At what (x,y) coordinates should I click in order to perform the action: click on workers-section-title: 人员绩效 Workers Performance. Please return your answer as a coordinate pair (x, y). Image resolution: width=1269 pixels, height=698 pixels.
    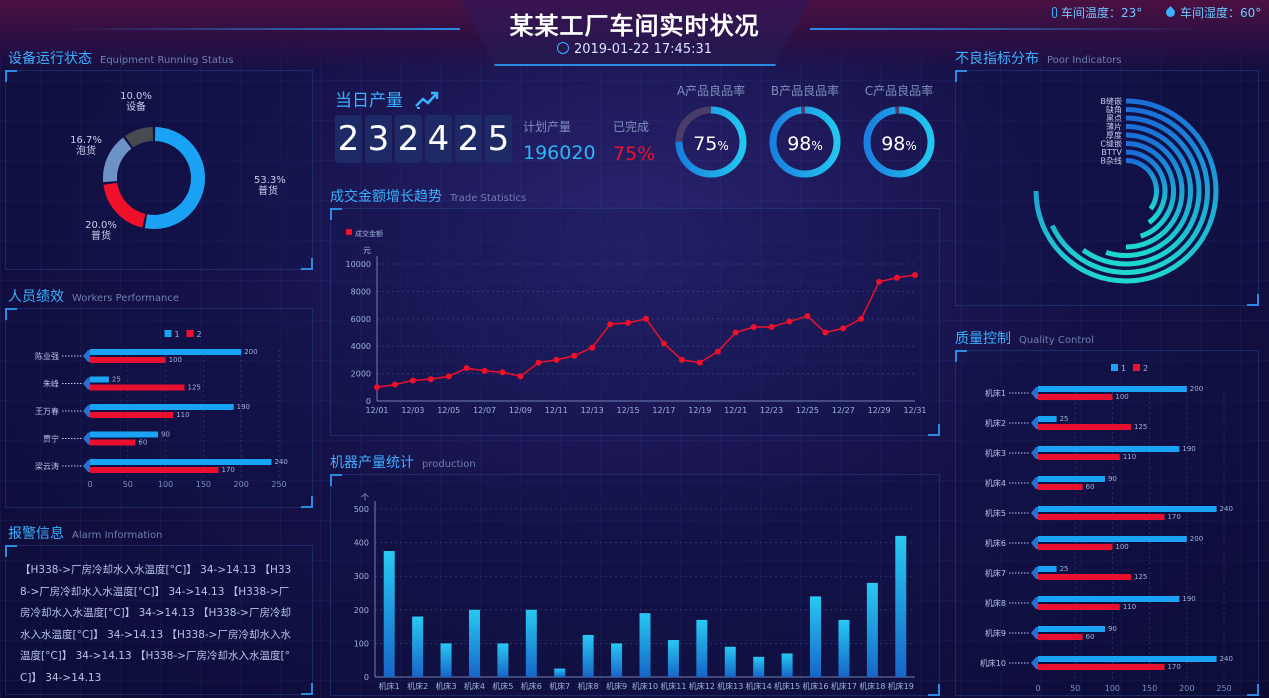
    Looking at the image, I should click on (93, 296).